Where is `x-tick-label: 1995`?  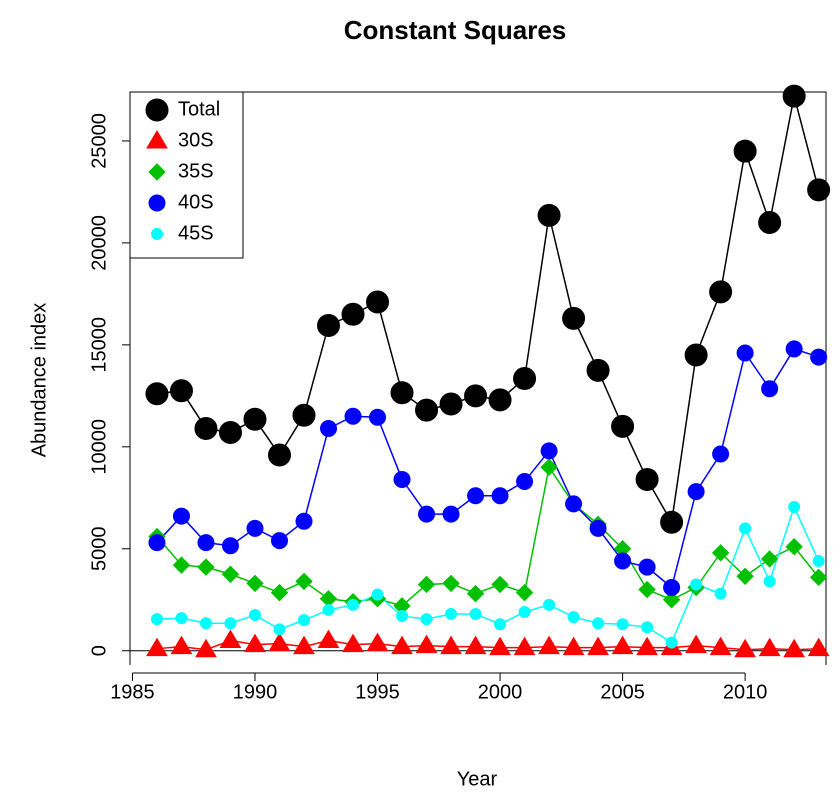
x-tick-label: 1995 is located at coordinates (377, 692).